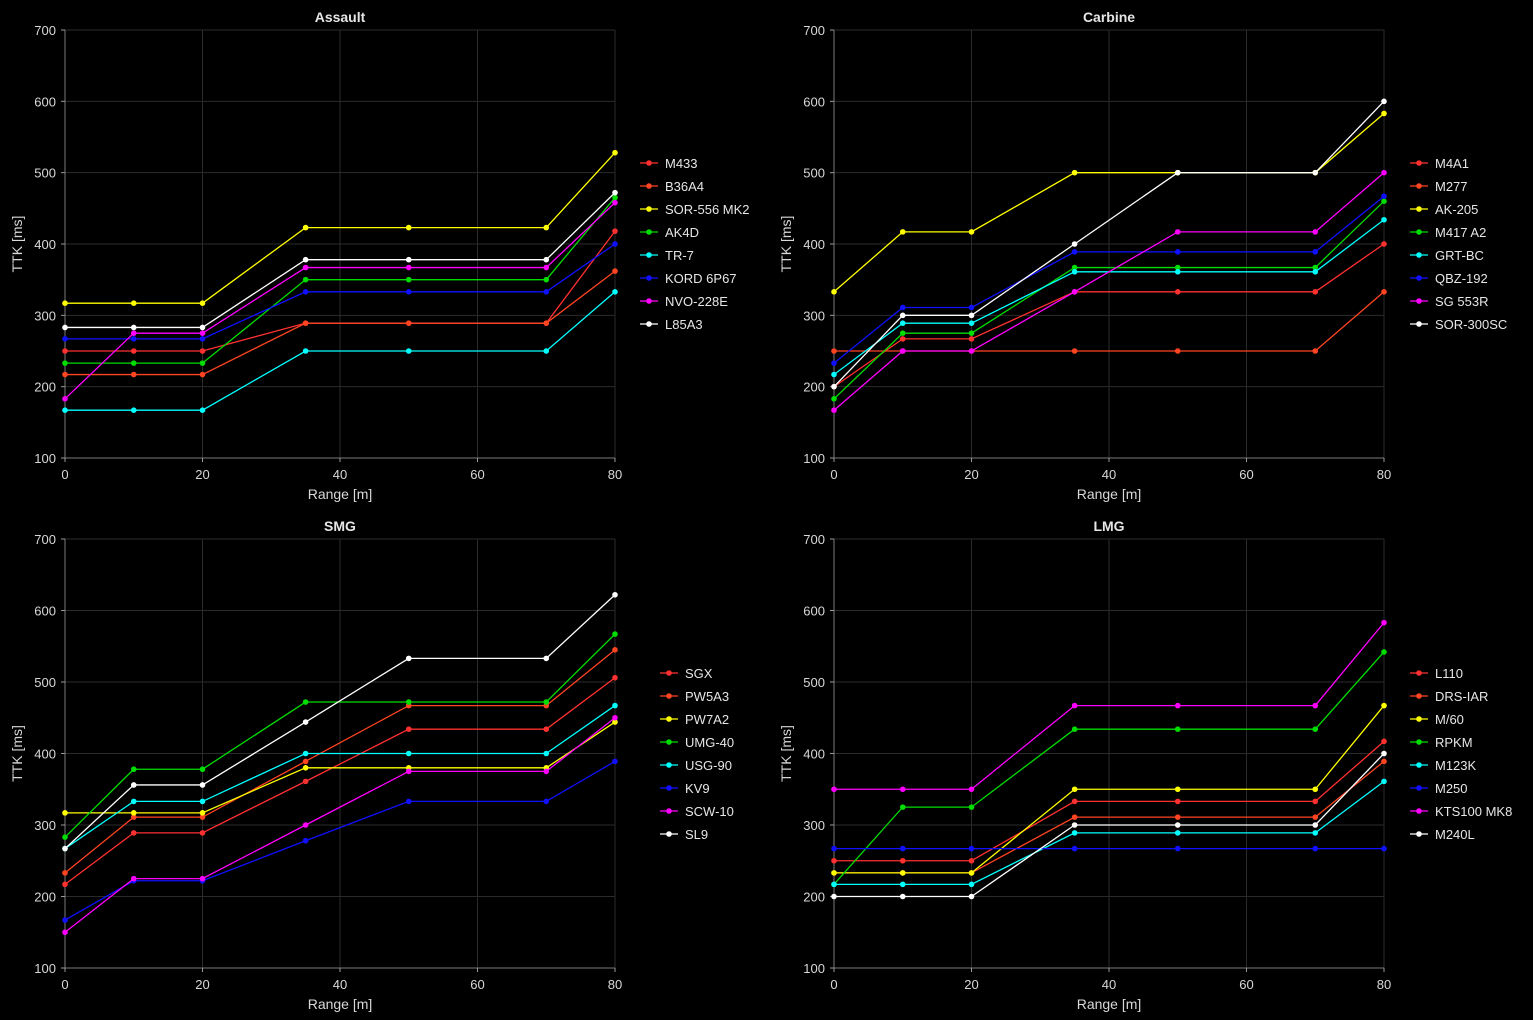 This screenshot has width=1533, height=1020. I want to click on y-tick-label: 500, so click(814, 173).